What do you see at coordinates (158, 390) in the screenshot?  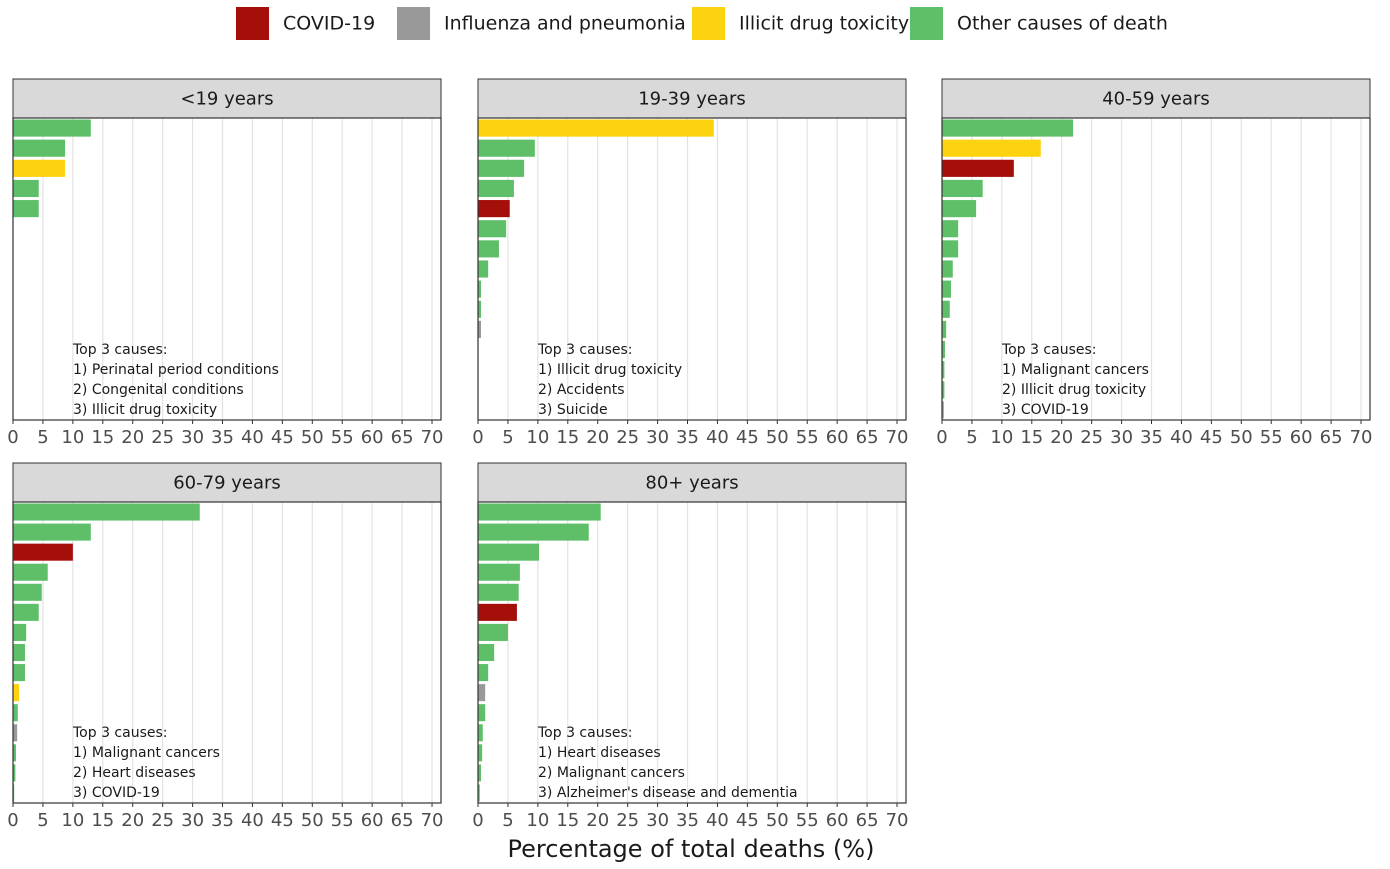 I see `annotation: 2) Congenital conditions` at bounding box center [158, 390].